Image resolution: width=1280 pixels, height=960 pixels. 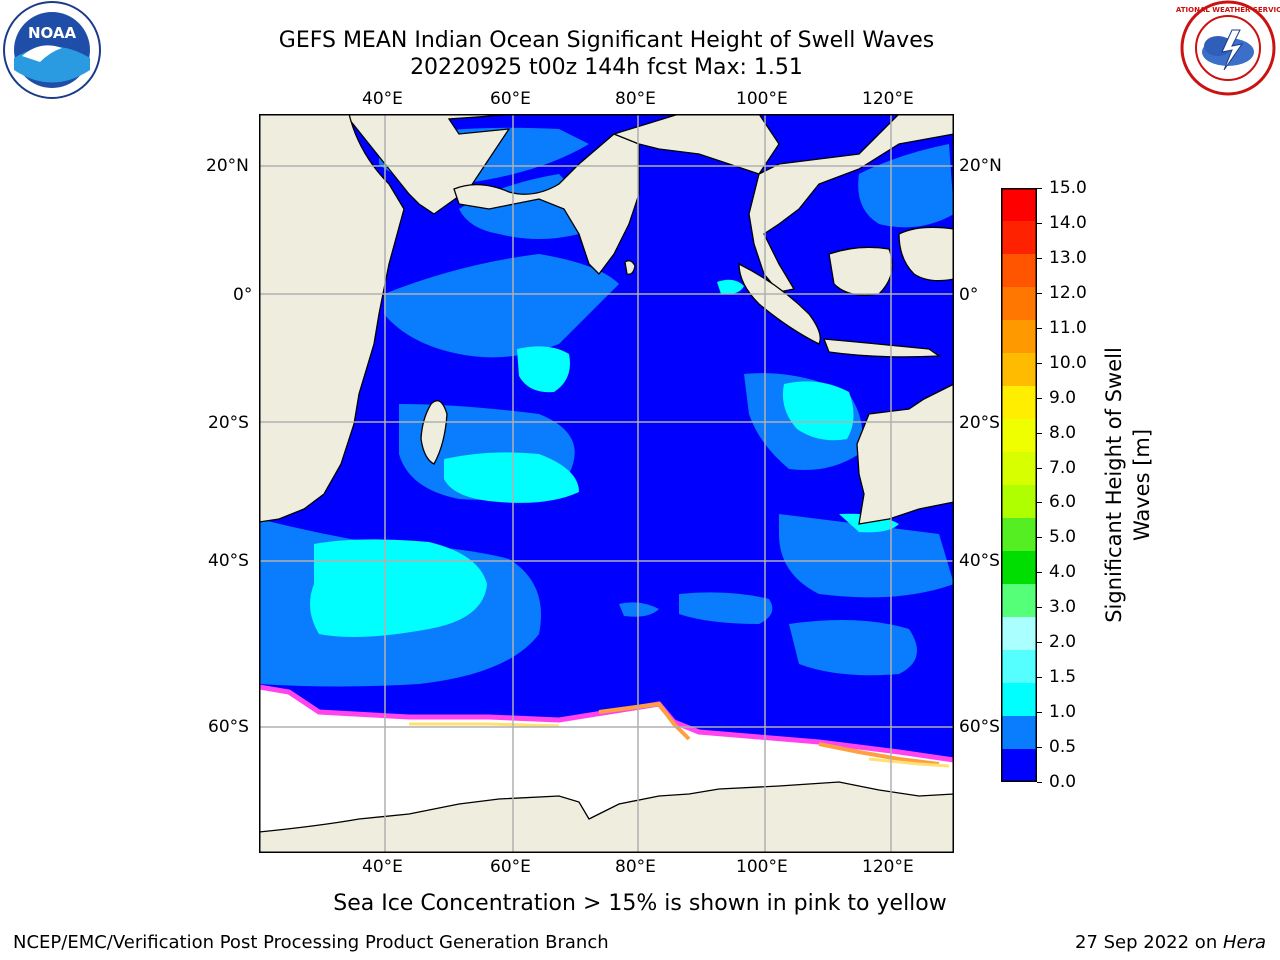 I want to click on colorbar-tick-label: 12.0, so click(x=1068, y=292).